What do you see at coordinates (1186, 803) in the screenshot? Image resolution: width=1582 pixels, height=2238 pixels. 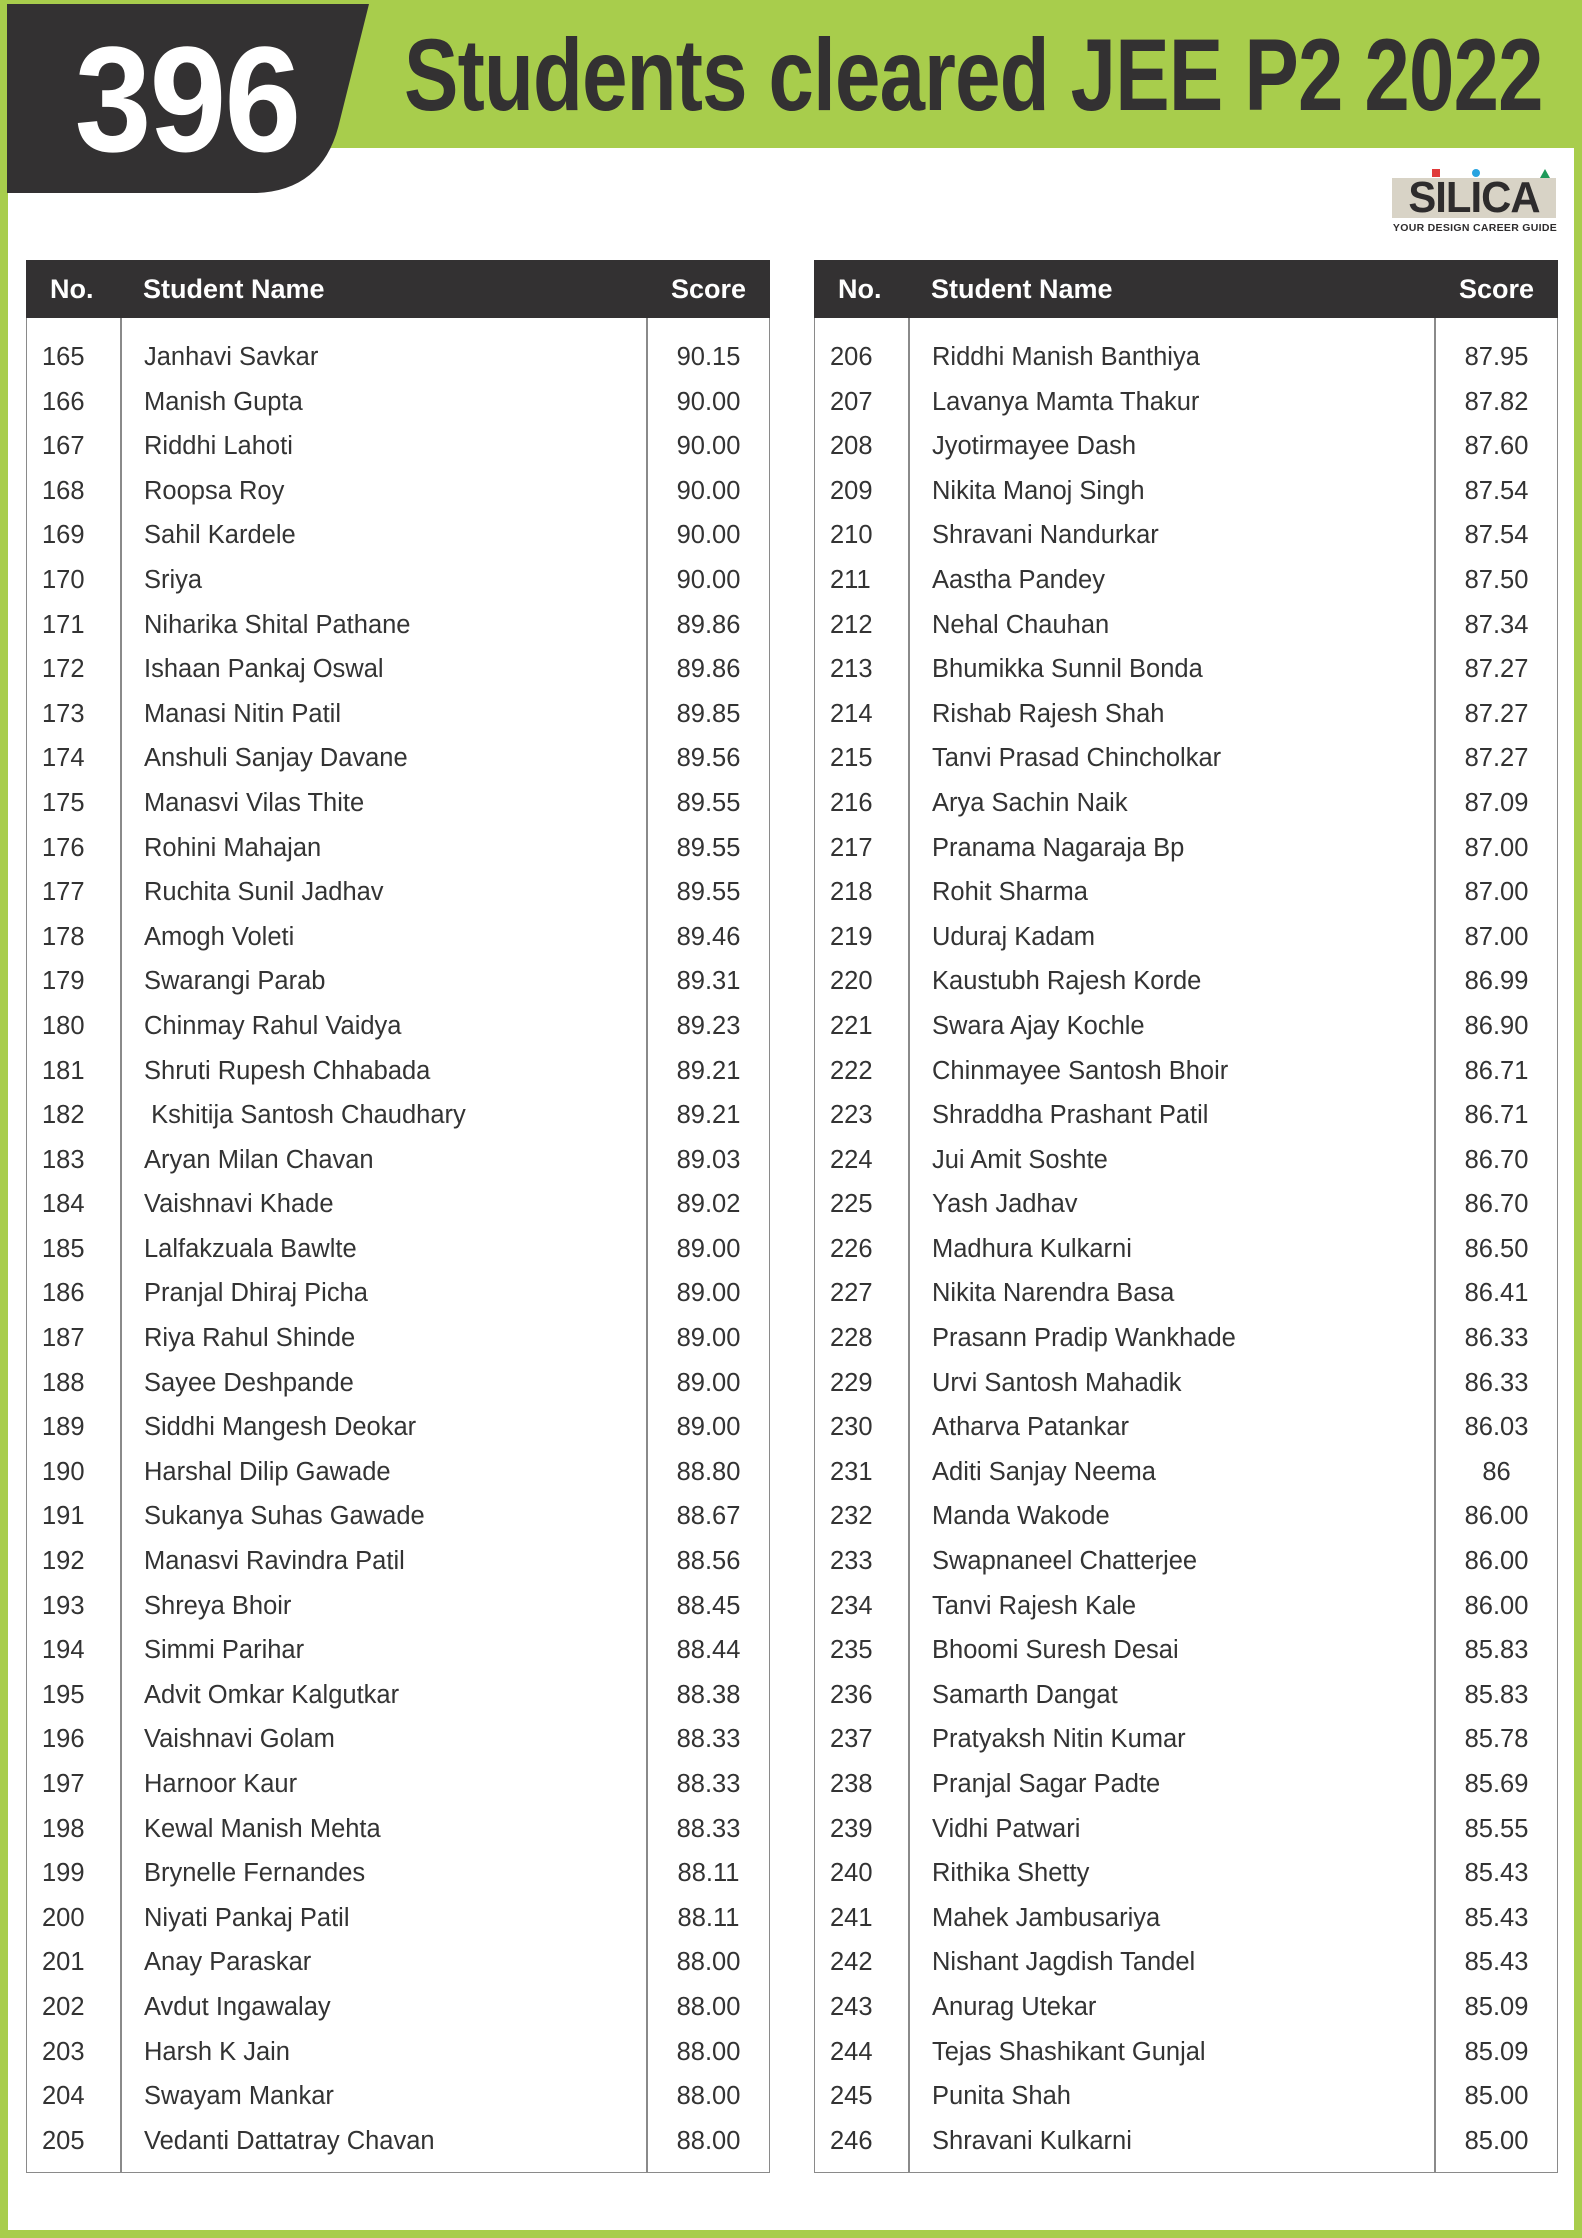 I see `table-row: 216 Arya Sachin Naik 87.09` at bounding box center [1186, 803].